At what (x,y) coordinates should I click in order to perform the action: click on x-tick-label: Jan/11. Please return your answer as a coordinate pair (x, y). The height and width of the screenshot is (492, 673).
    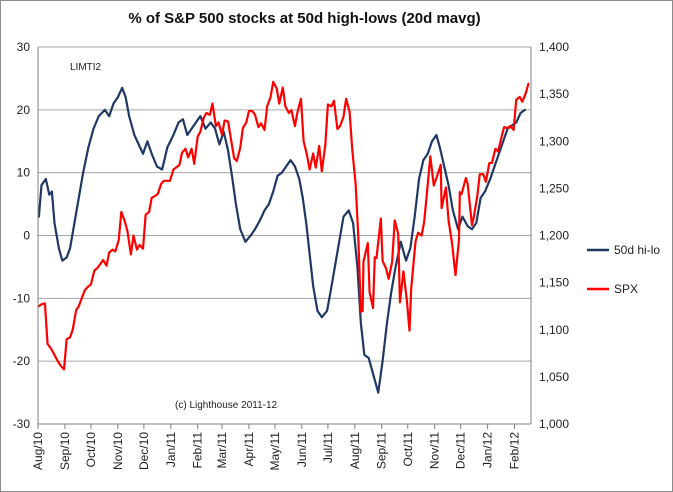
    Looking at the image, I should click on (171, 449).